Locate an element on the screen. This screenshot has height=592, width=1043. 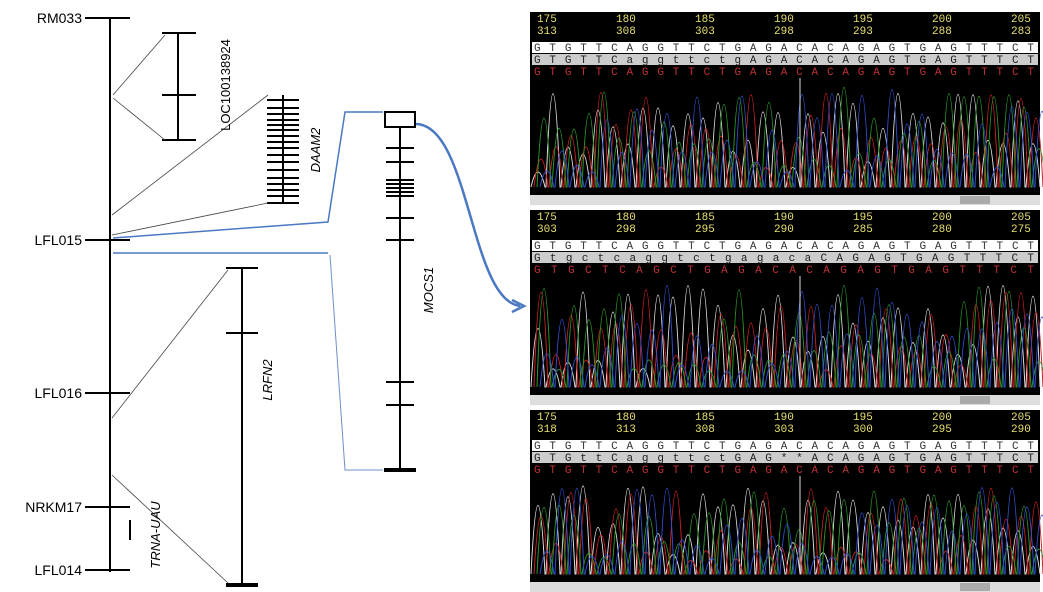
ref-position: 283 is located at coordinates (1021, 32).